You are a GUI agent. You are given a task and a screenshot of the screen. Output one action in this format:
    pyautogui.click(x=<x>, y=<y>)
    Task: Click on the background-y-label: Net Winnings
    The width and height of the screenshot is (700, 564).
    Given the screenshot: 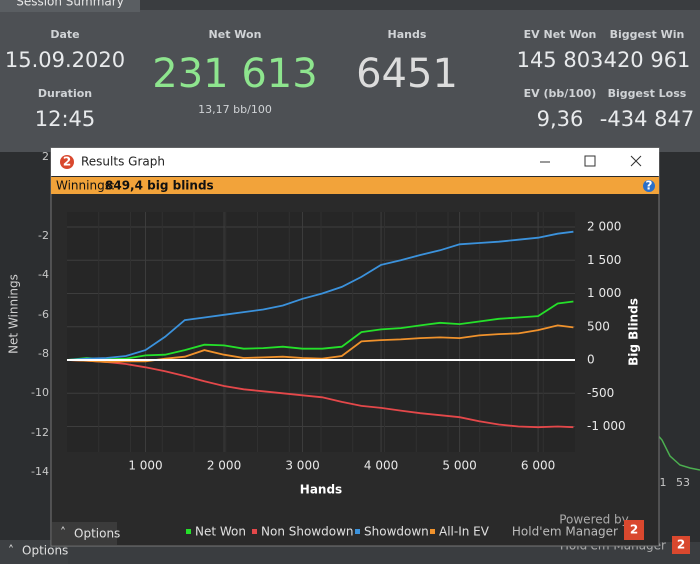 What is the action you would take?
    pyautogui.click(x=14, y=314)
    